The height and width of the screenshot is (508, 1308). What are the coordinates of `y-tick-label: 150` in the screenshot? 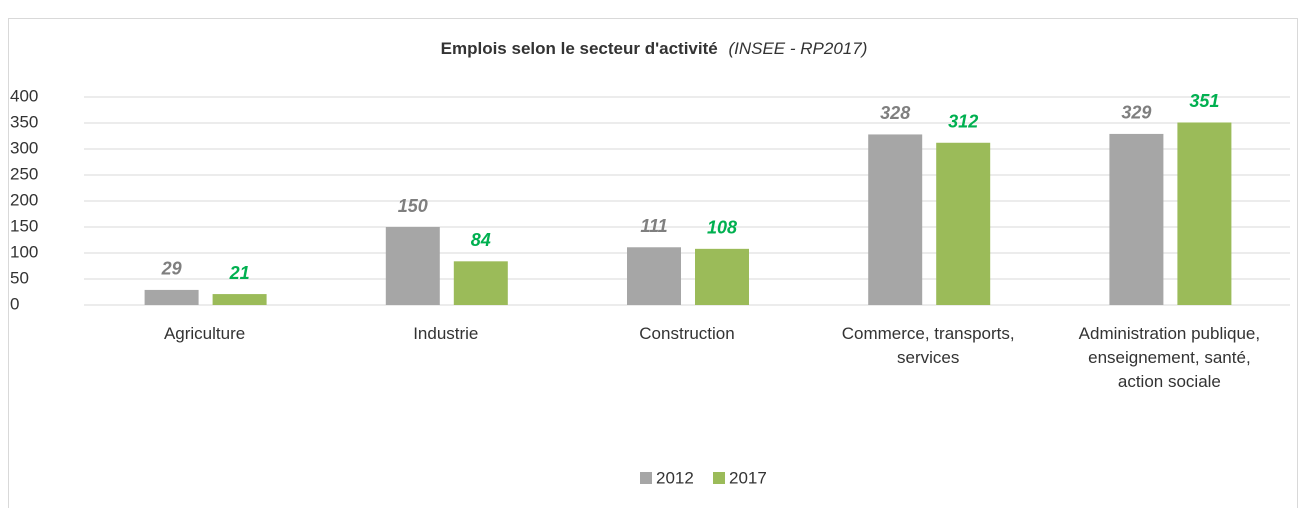 It's located at (24, 225).